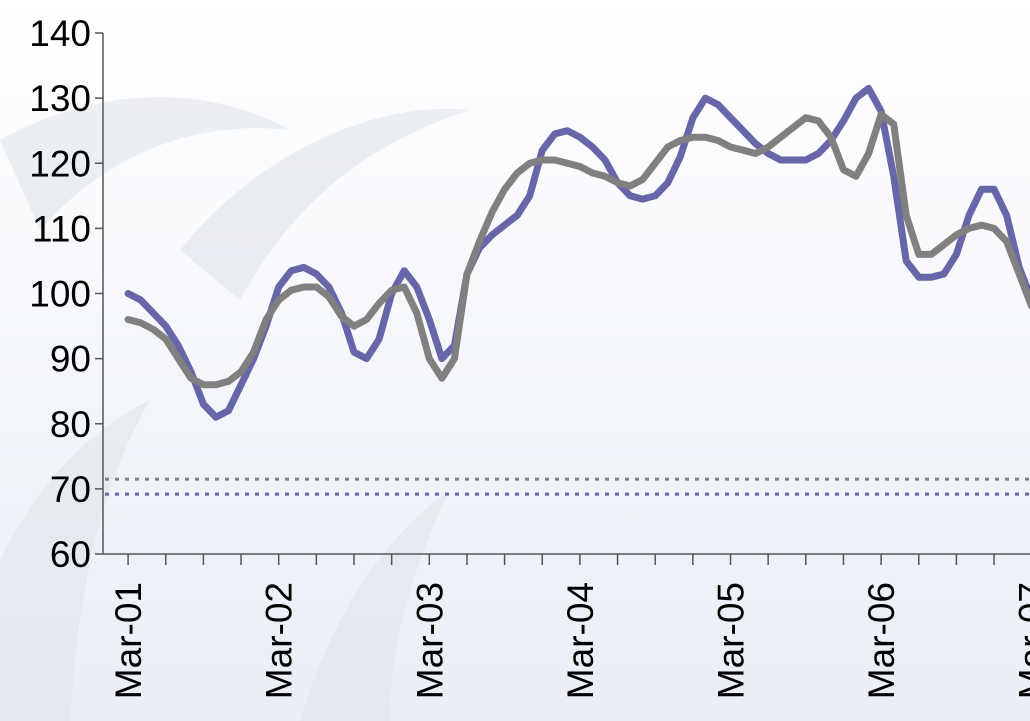  I want to click on x-tick-label: Mar-04, so click(580, 640).